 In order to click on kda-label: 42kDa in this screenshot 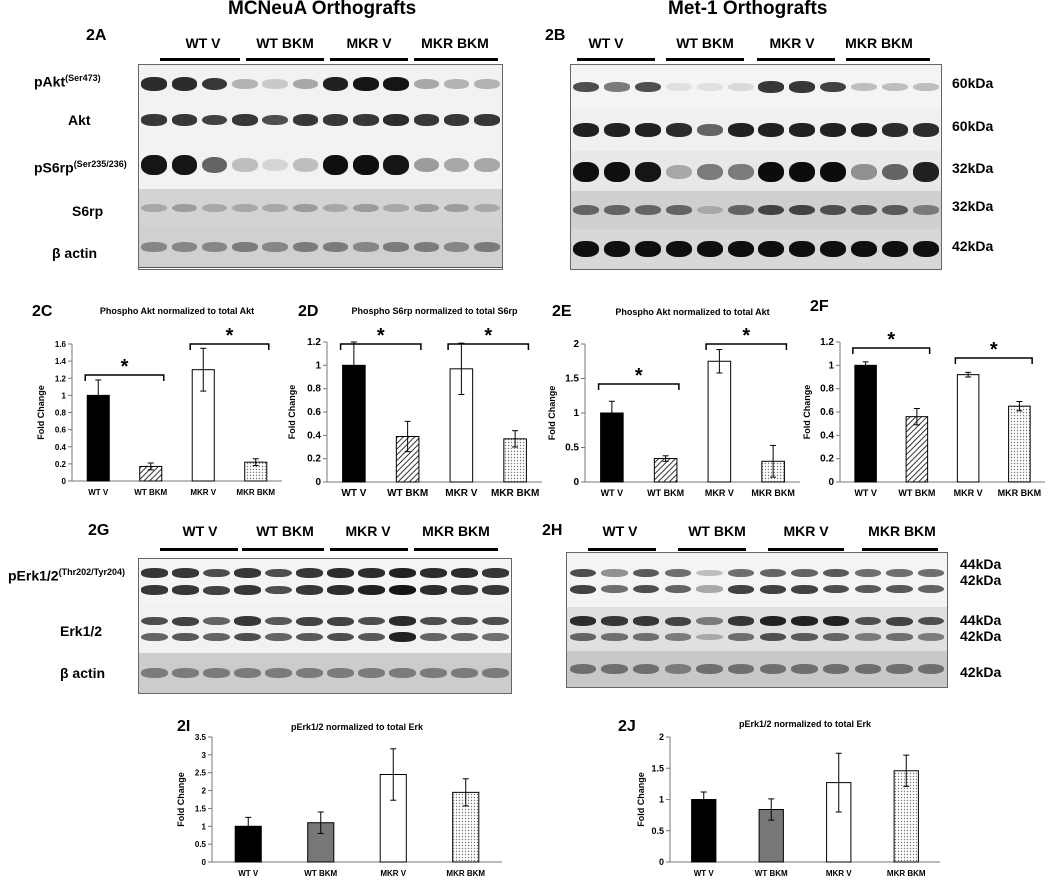, I will do `click(981, 636)`.